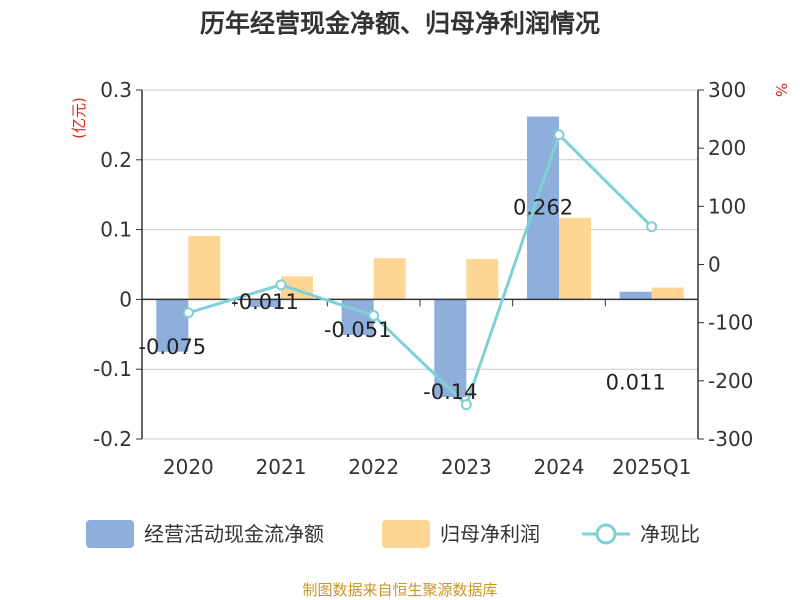 Image resolution: width=800 pixels, height=600 pixels. I want to click on category-label: 2022, so click(373, 467).